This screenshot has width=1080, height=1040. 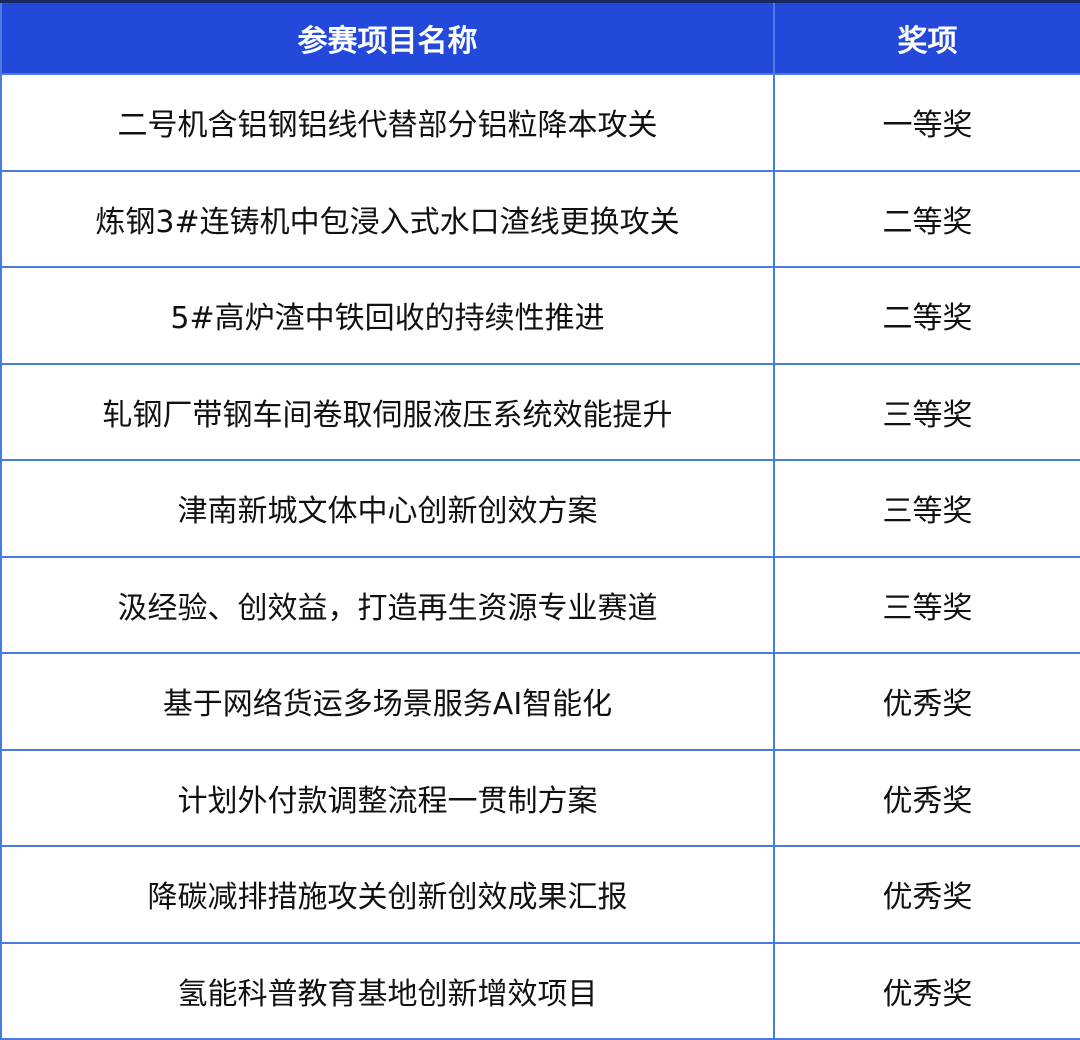 I want to click on project-name-cell: 降碳减排措施攻关创新创效成果汇报, so click(x=387, y=894).